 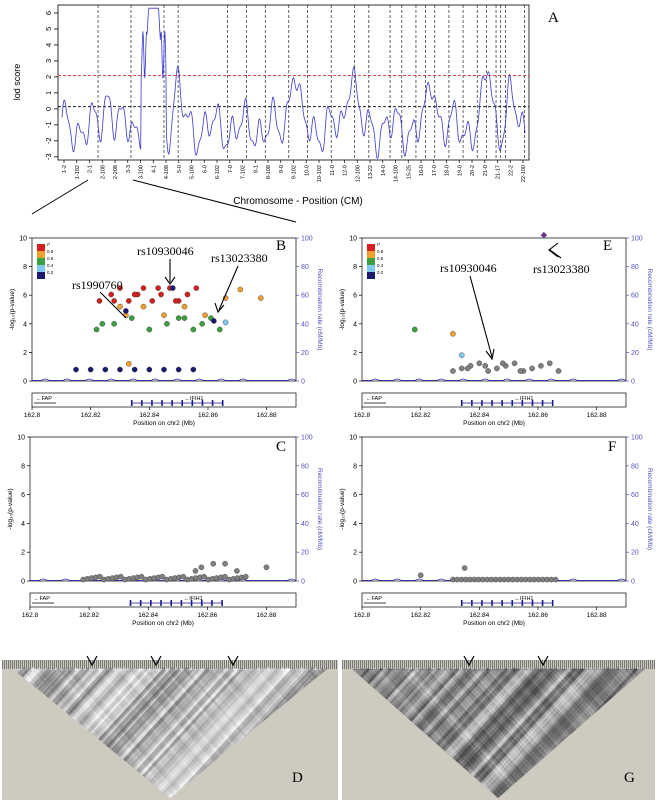 I want to click on panel-d: D, so click(x=170, y=727).